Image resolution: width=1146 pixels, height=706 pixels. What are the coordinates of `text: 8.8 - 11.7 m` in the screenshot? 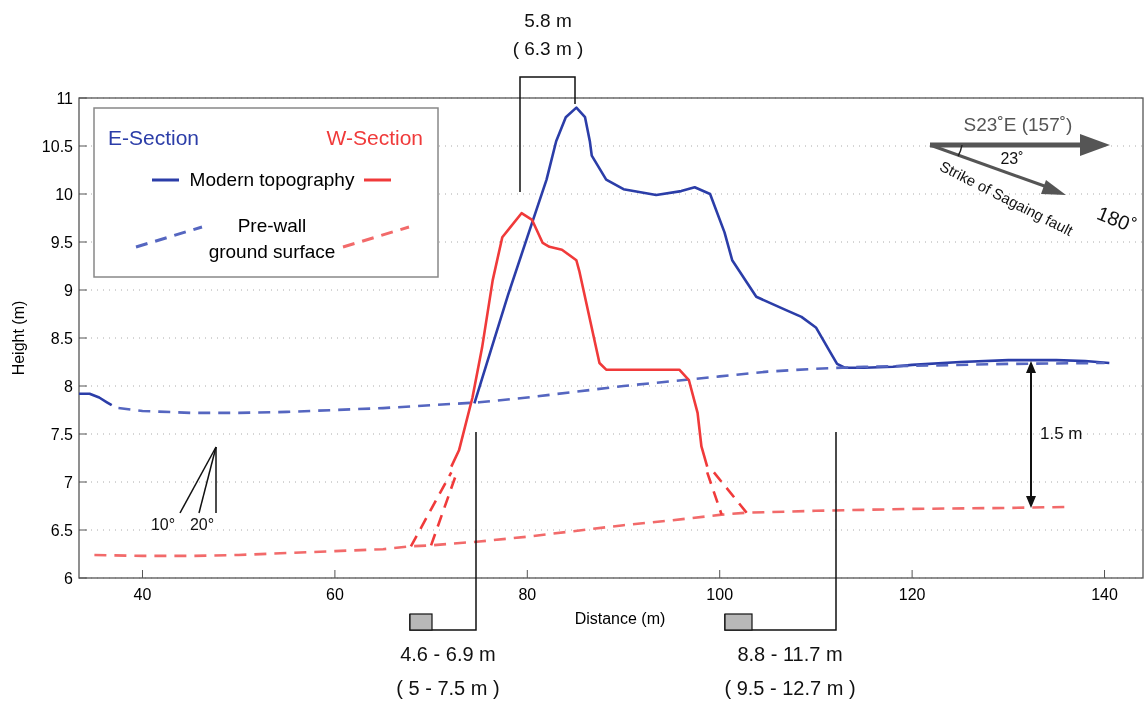 It's located at (790, 654).